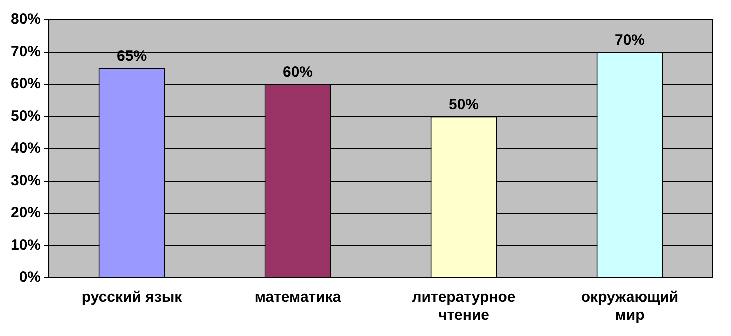 Image resolution: width=731 pixels, height=336 pixels. I want to click on y-tick-label: 0%, so click(30, 277).